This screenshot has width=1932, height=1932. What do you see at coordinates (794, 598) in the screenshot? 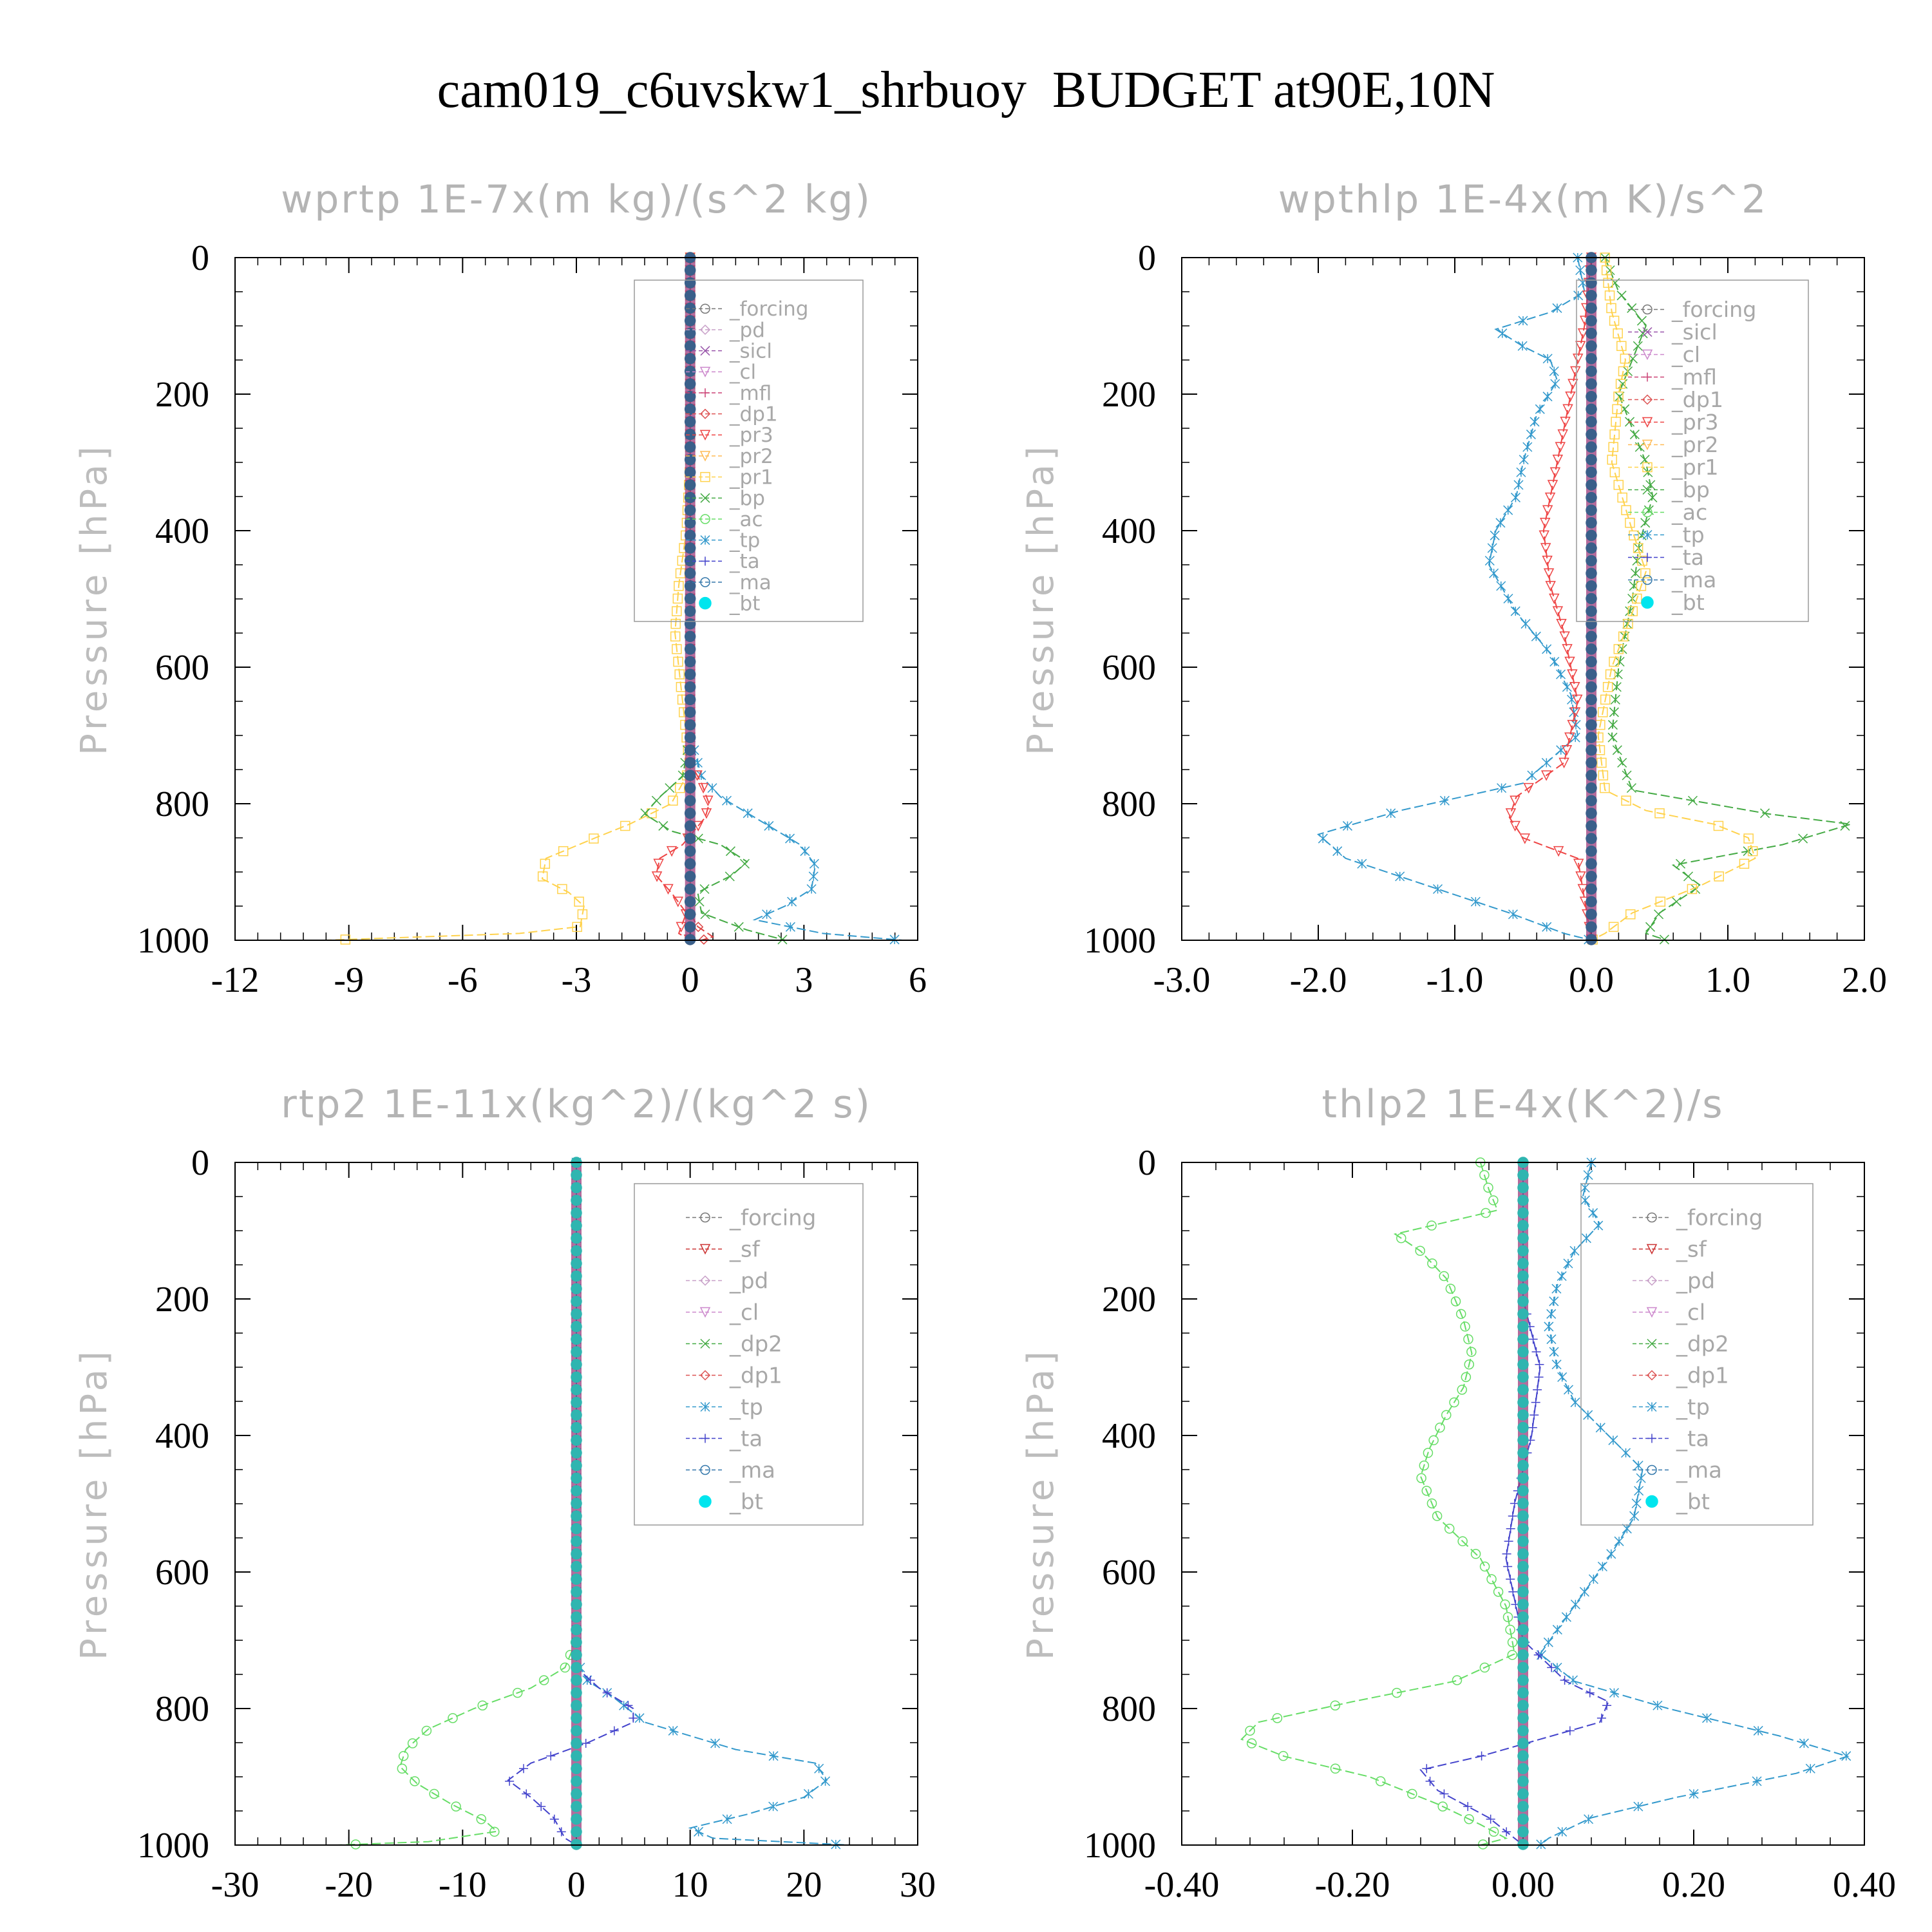
I see `series-tp` at bounding box center [794, 598].